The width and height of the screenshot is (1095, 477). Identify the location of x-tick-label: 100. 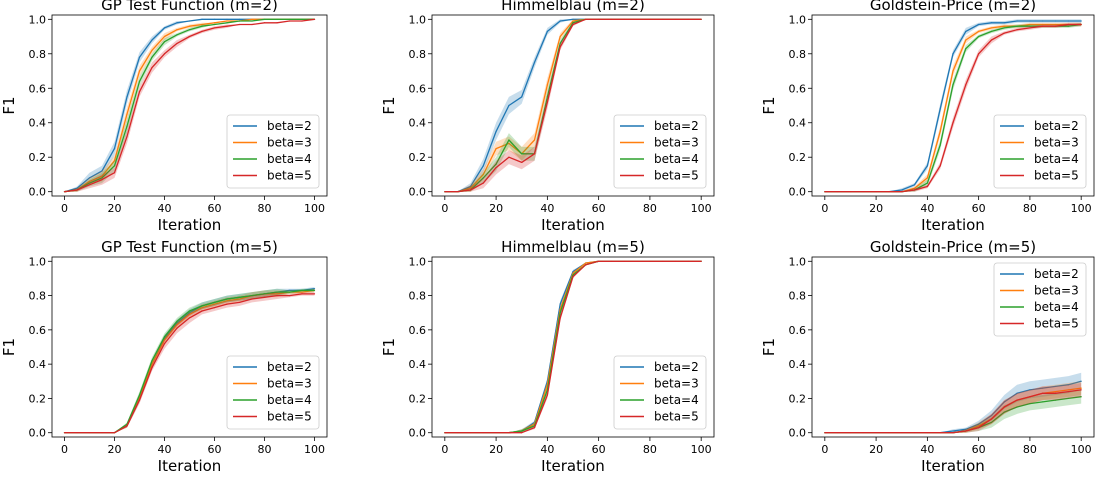
(701, 208).